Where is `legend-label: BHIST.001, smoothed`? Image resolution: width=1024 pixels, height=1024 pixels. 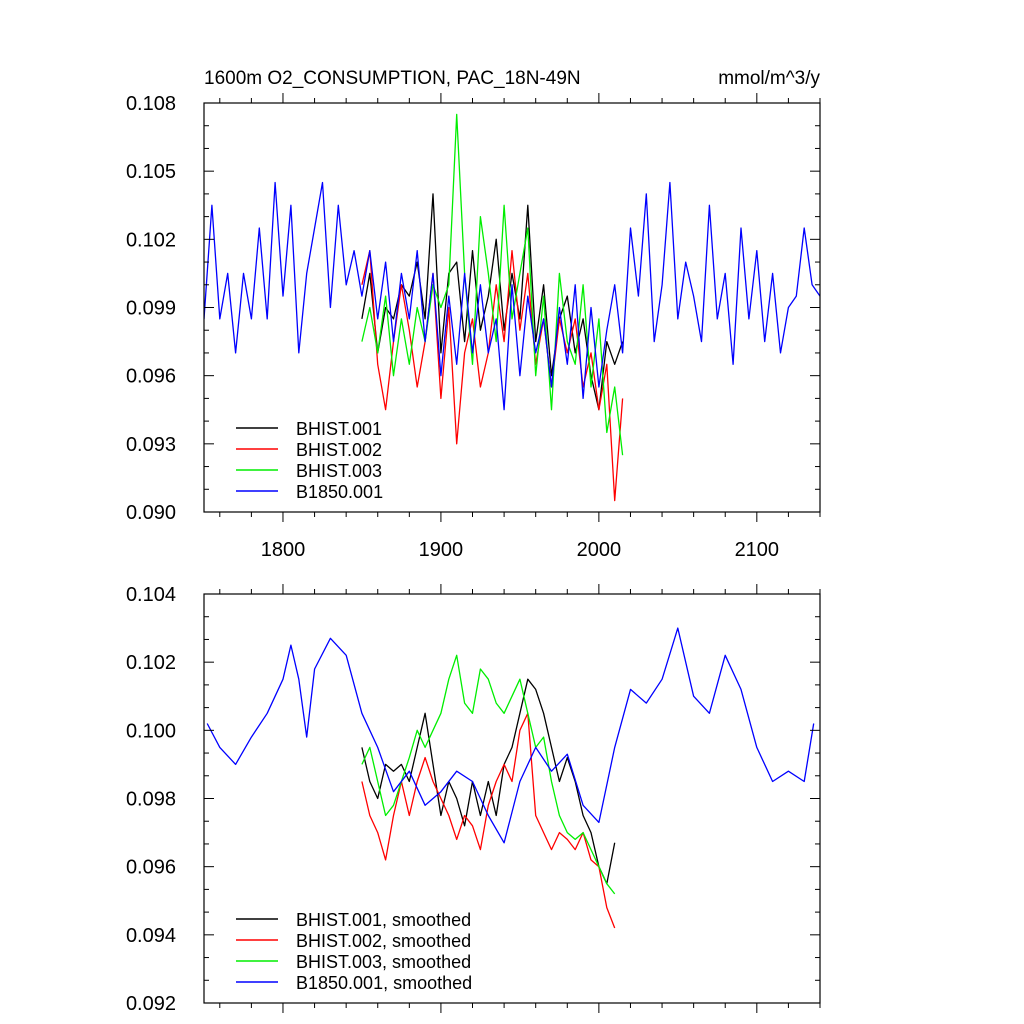 legend-label: BHIST.001, smoothed is located at coordinates (383, 920).